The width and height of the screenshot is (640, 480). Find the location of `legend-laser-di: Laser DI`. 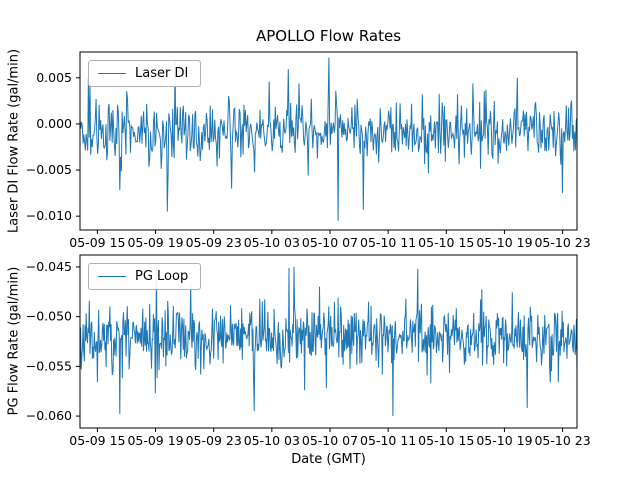

legend-laser-di: Laser DI is located at coordinates (145, 73).